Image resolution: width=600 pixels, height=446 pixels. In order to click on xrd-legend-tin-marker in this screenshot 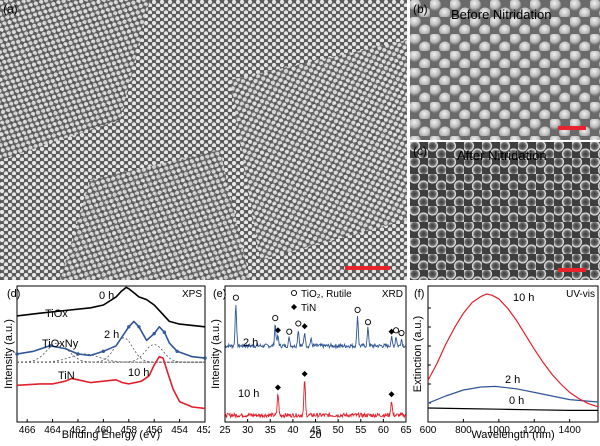, I will do `click(294, 307)`.